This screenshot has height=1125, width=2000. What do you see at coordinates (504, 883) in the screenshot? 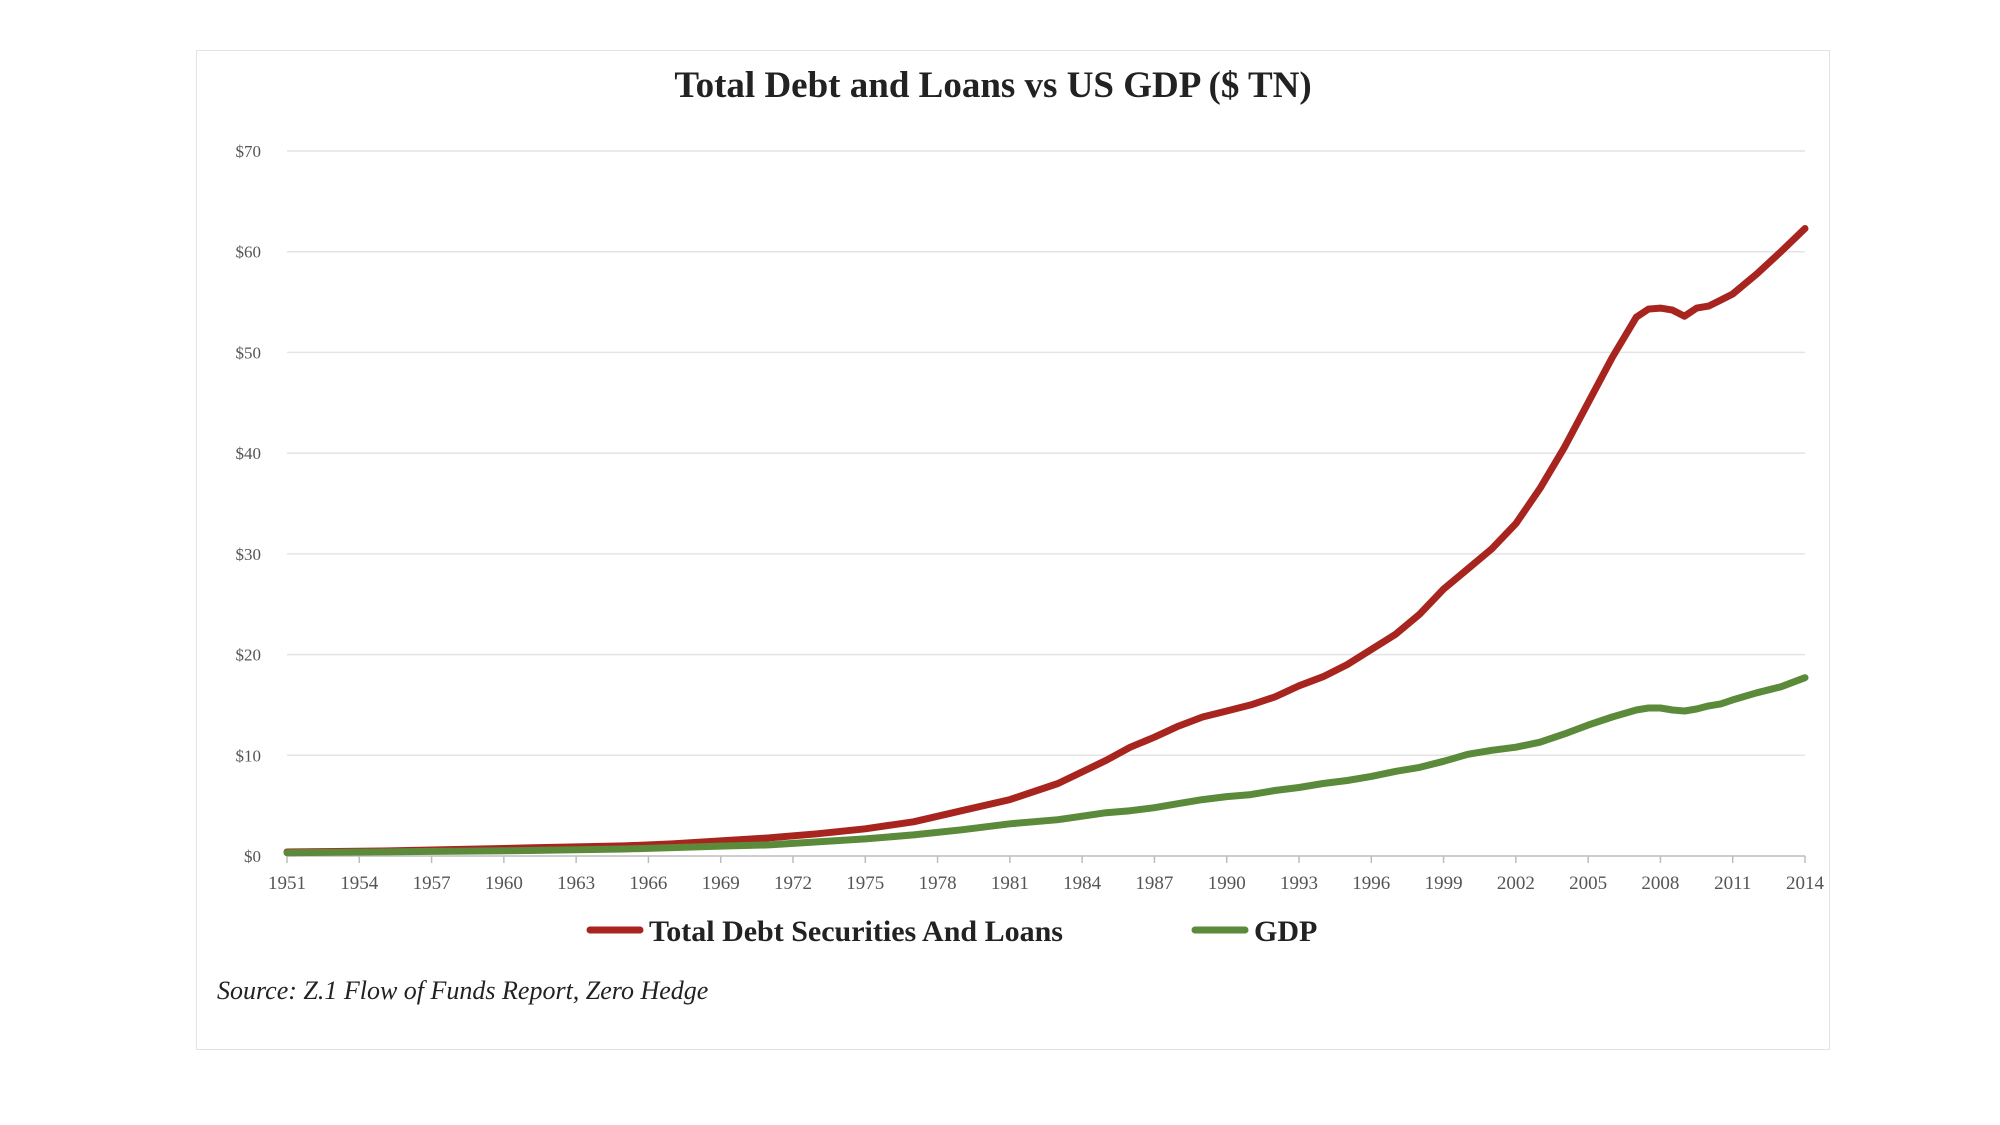
I see `x-tick-label: 1960` at bounding box center [504, 883].